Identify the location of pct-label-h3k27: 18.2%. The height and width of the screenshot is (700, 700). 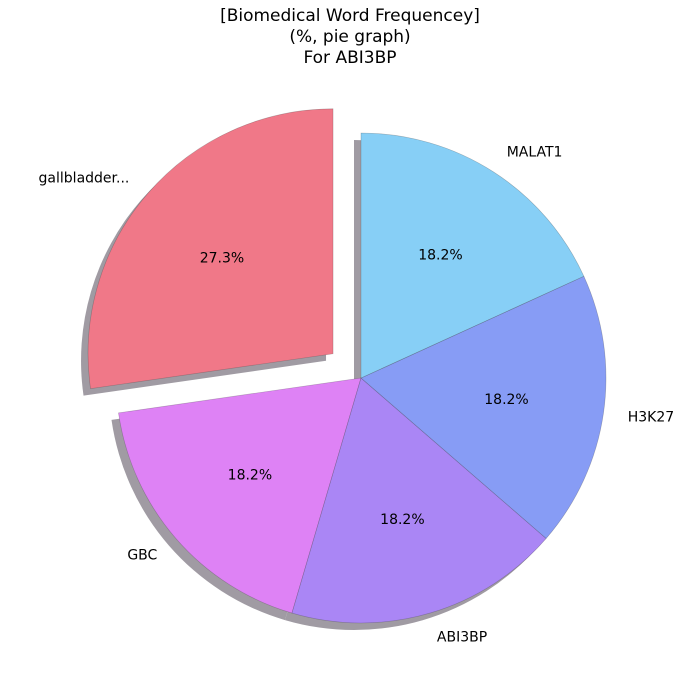
(506, 400).